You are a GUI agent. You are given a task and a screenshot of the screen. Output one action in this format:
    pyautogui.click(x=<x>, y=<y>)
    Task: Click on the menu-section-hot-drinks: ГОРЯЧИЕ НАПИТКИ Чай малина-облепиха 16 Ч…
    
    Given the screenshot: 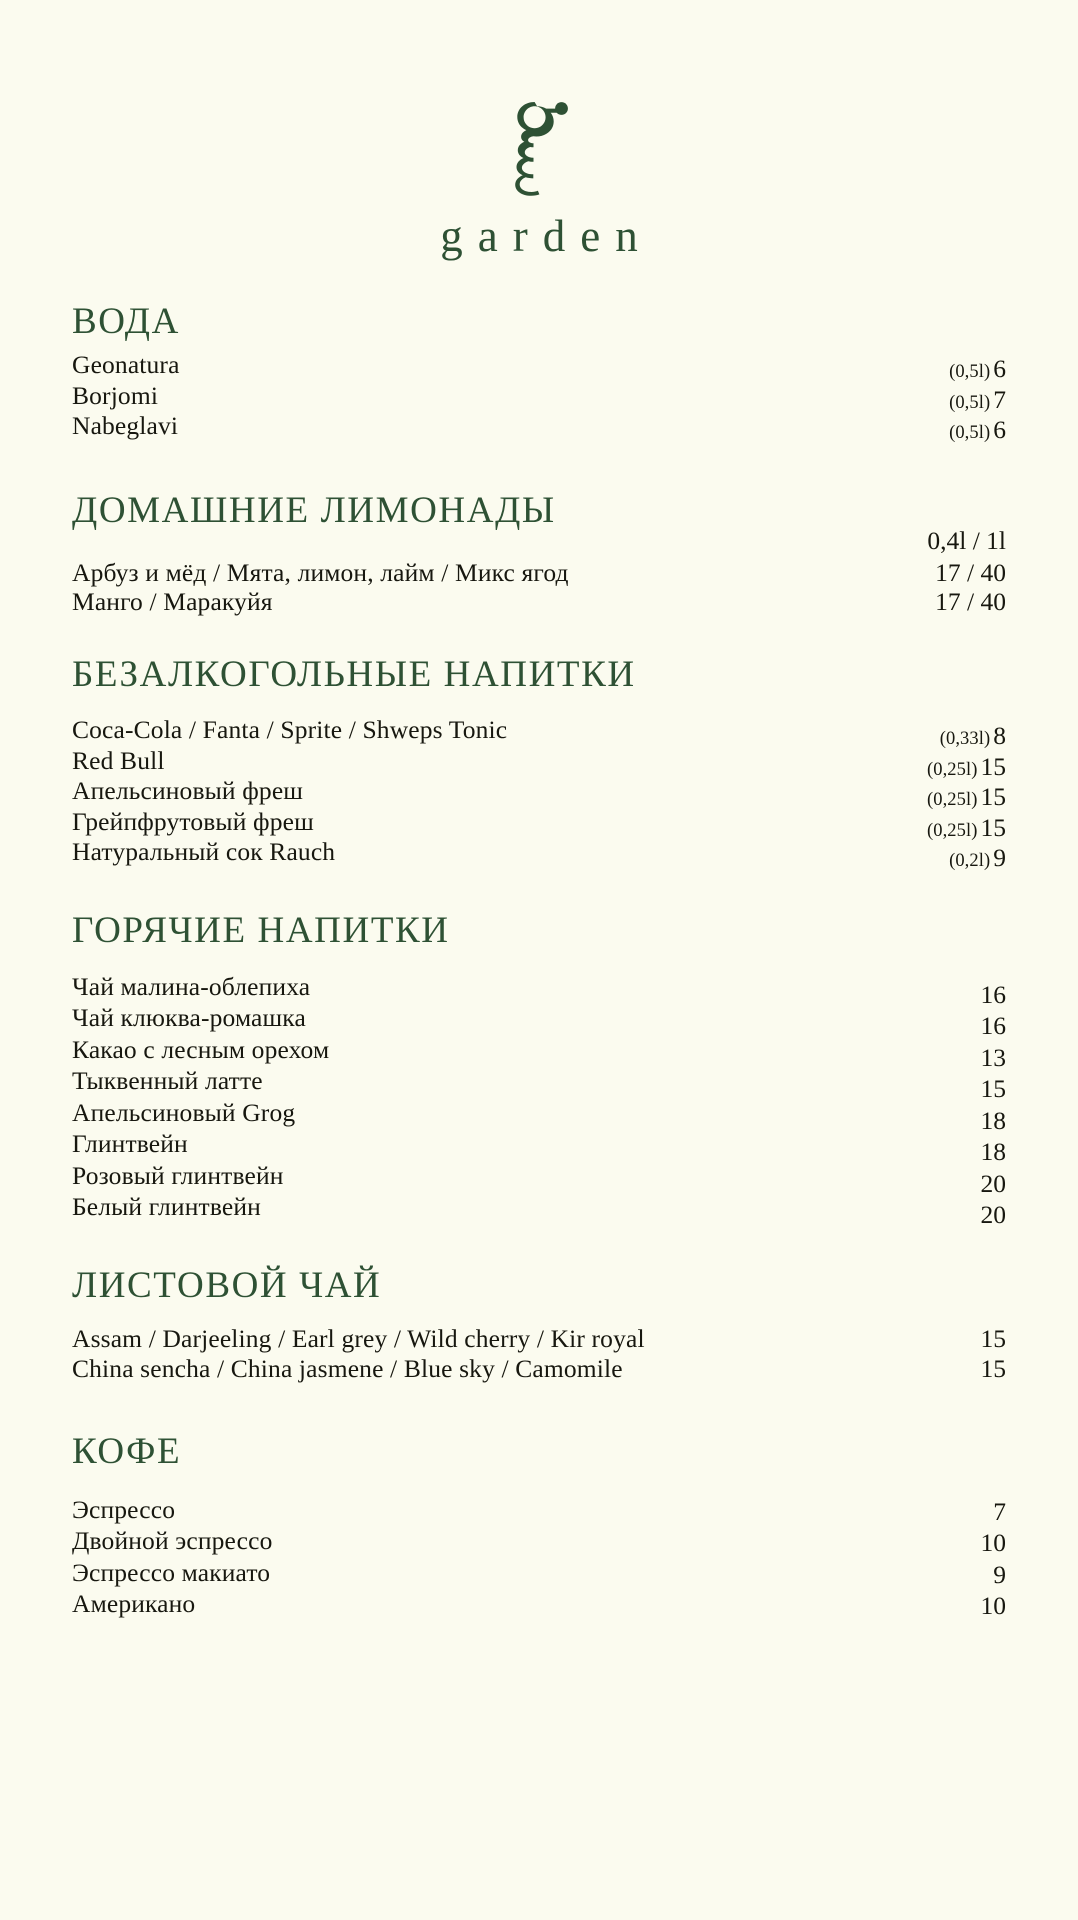 What is the action you would take?
    pyautogui.click(x=539, y=1070)
    